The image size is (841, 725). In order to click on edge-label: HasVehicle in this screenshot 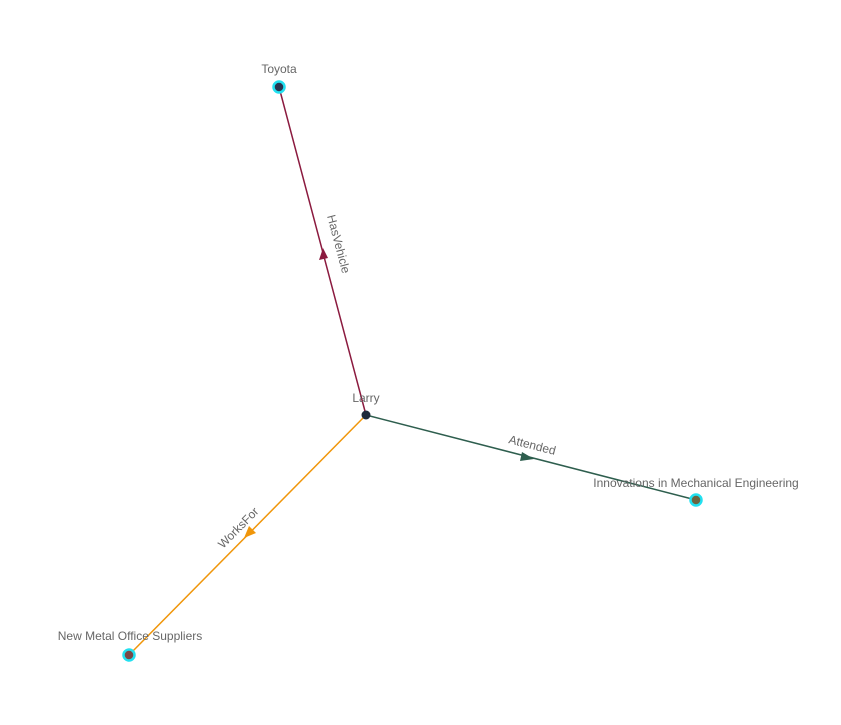, I will do `click(338, 244)`.